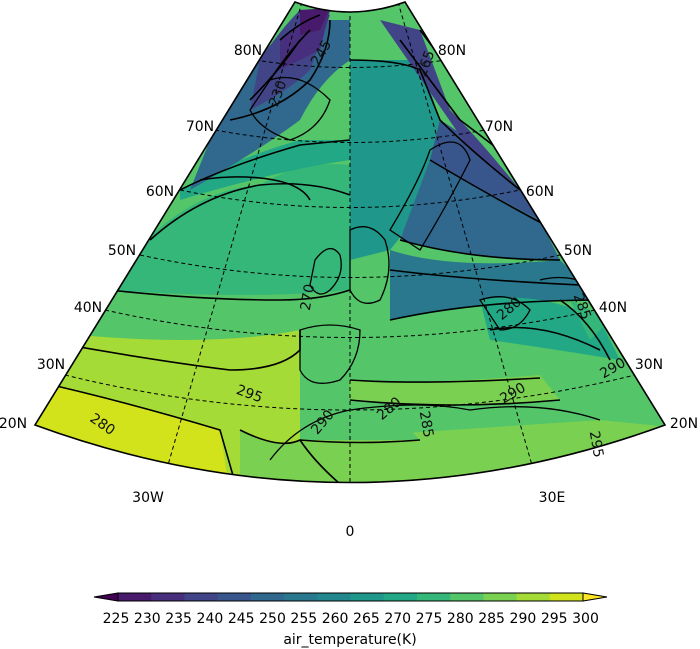  What do you see at coordinates (303, 619) in the screenshot?
I see `colorbar-tick-label: 255` at bounding box center [303, 619].